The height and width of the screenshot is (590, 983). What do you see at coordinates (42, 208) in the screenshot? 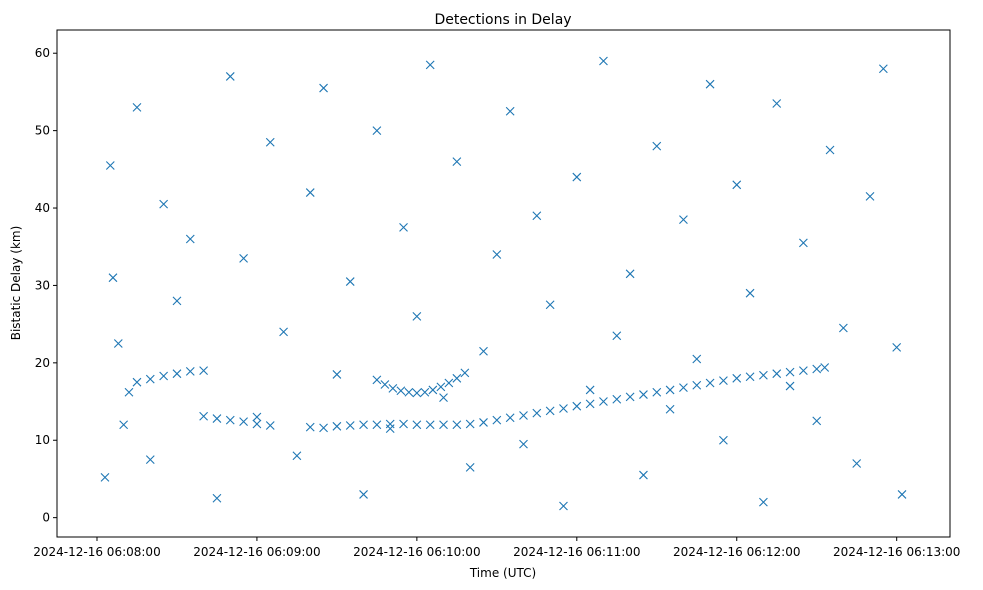
I see `y-tick-label: 40` at bounding box center [42, 208].